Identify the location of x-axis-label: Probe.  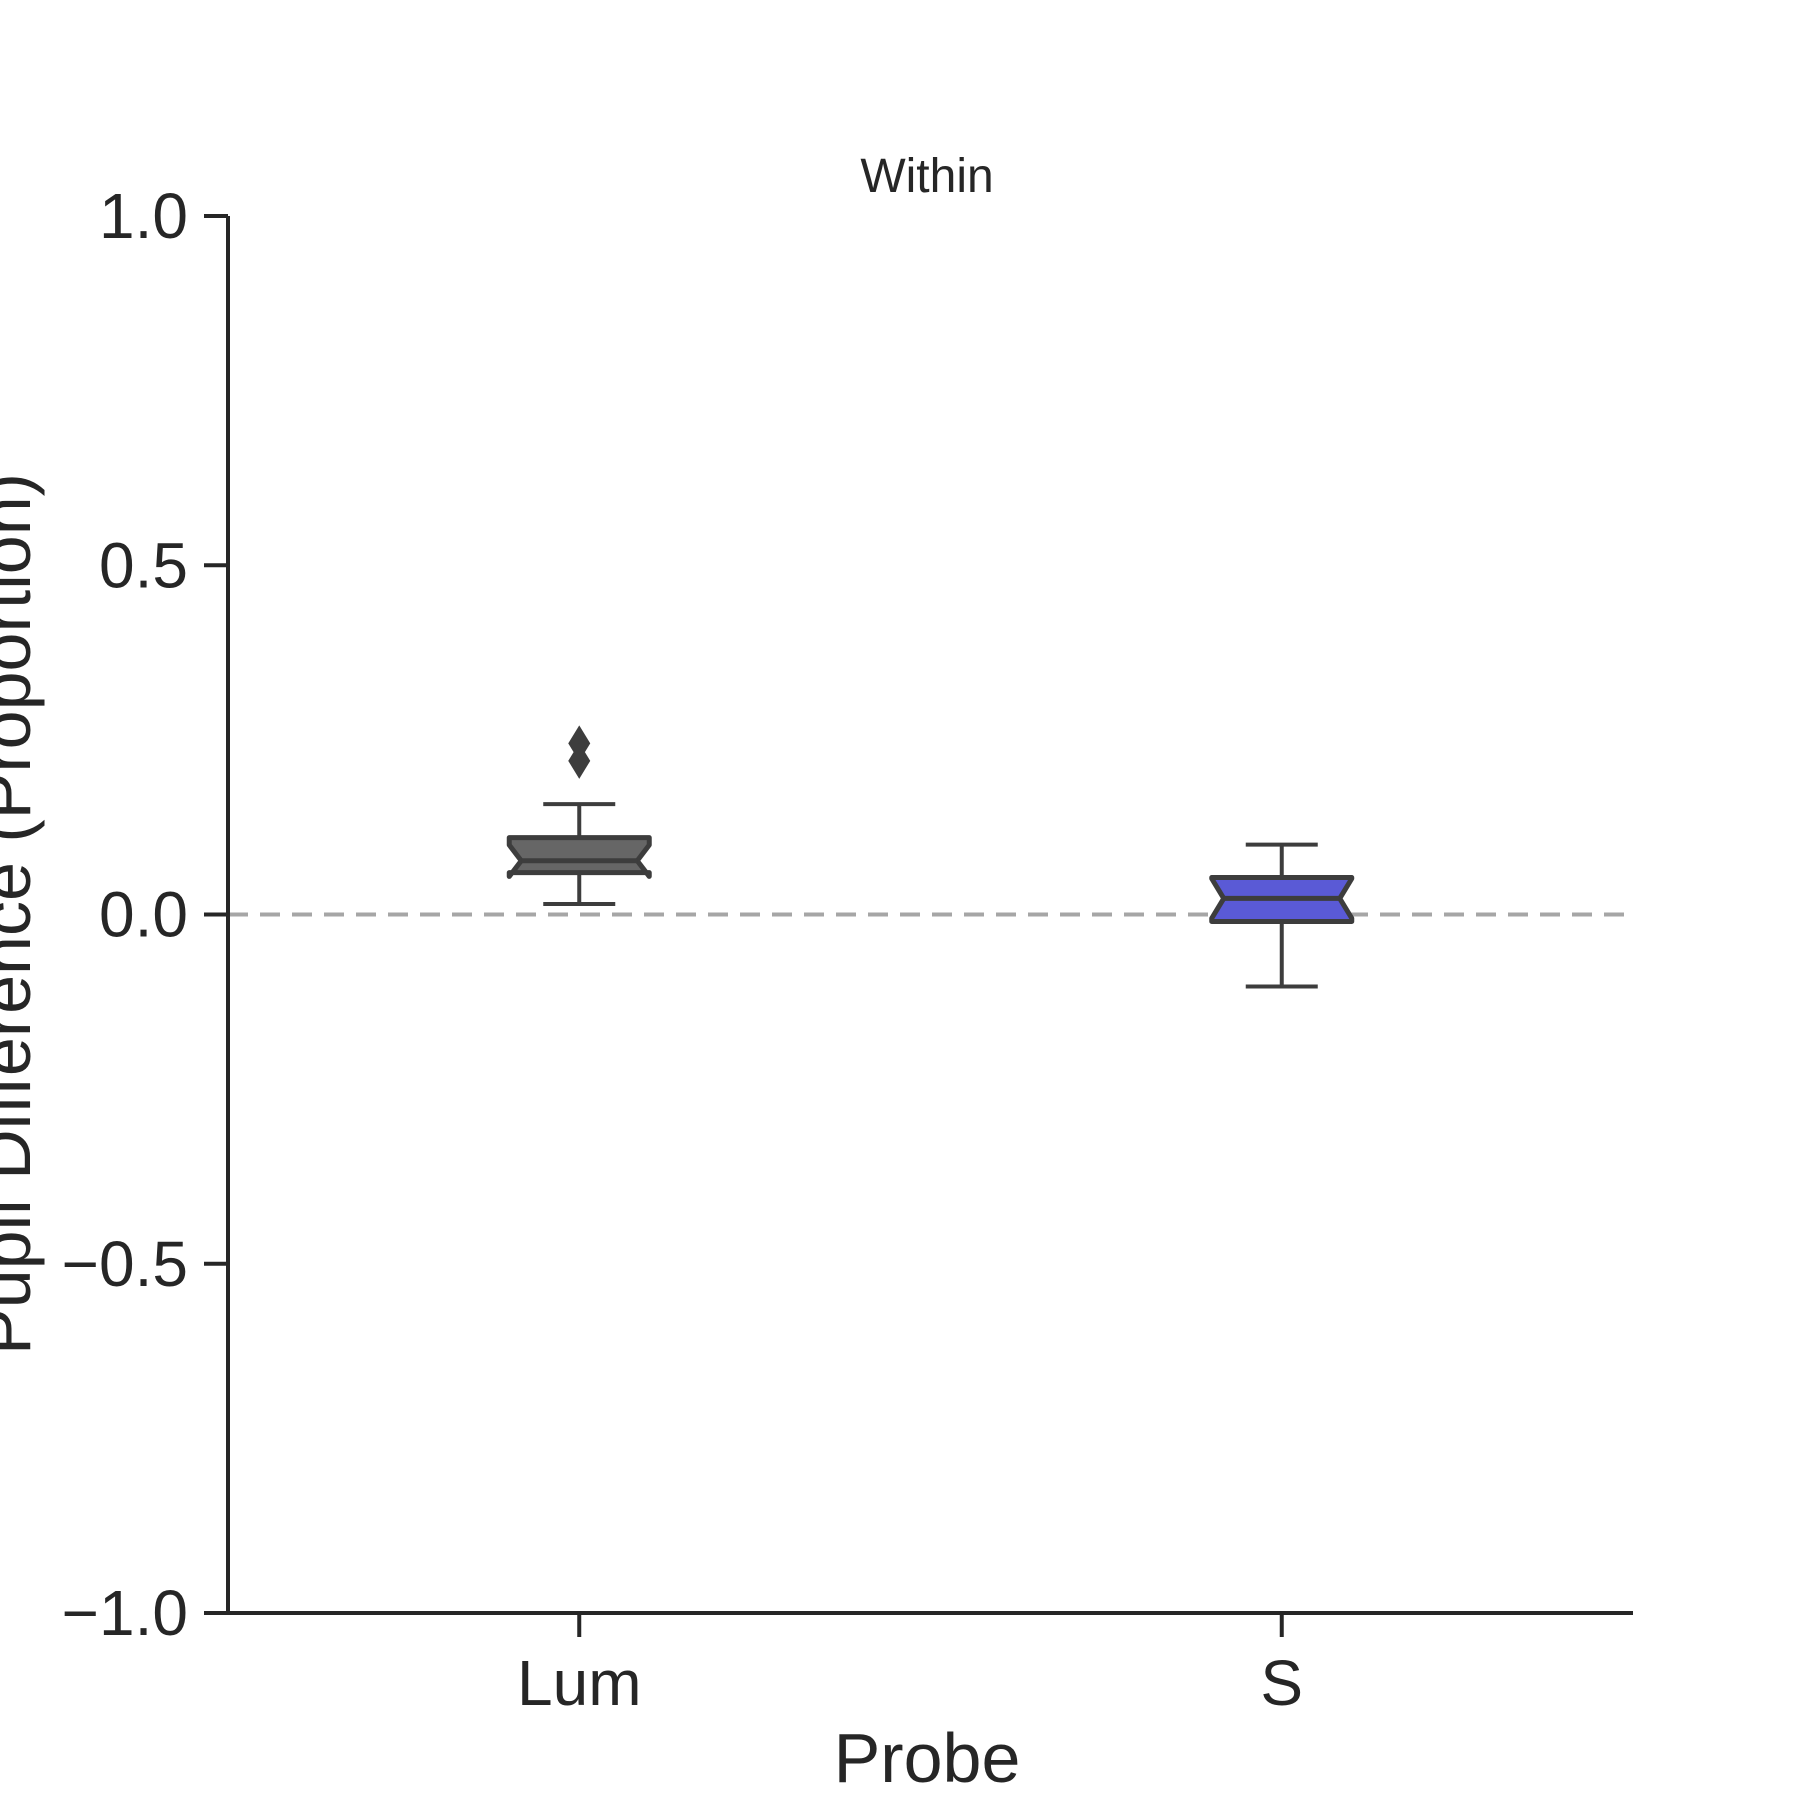
(927, 1758).